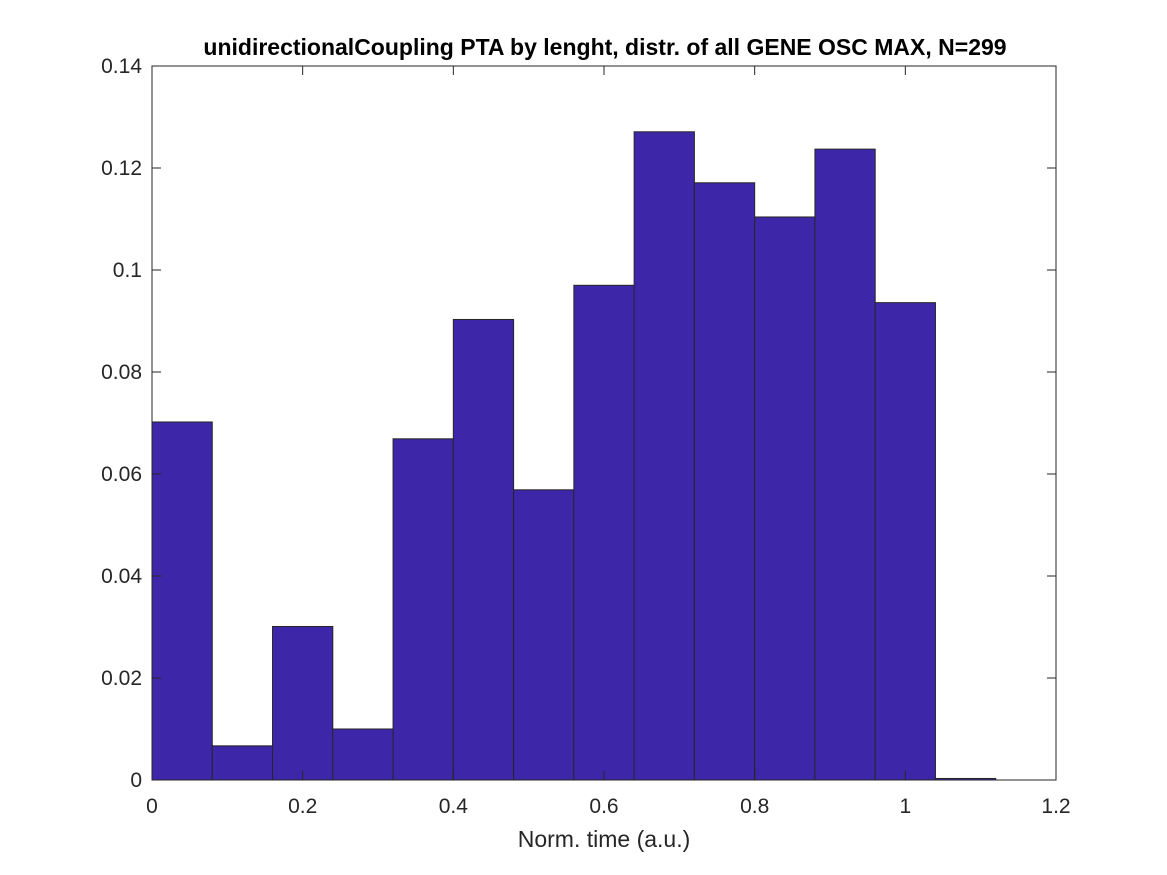 This screenshot has height=875, width=1167. I want to click on y-tick-label-7: 0.14, so click(121, 66).